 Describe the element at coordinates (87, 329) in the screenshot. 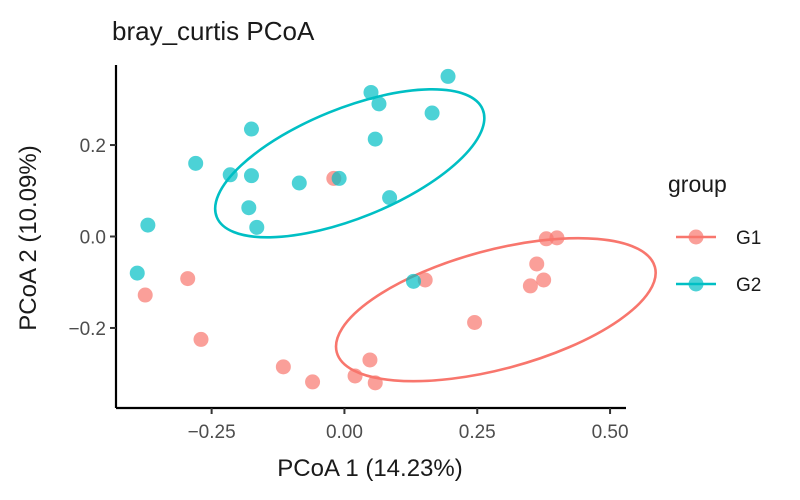

I see `y-tick-label: −0.2` at that location.